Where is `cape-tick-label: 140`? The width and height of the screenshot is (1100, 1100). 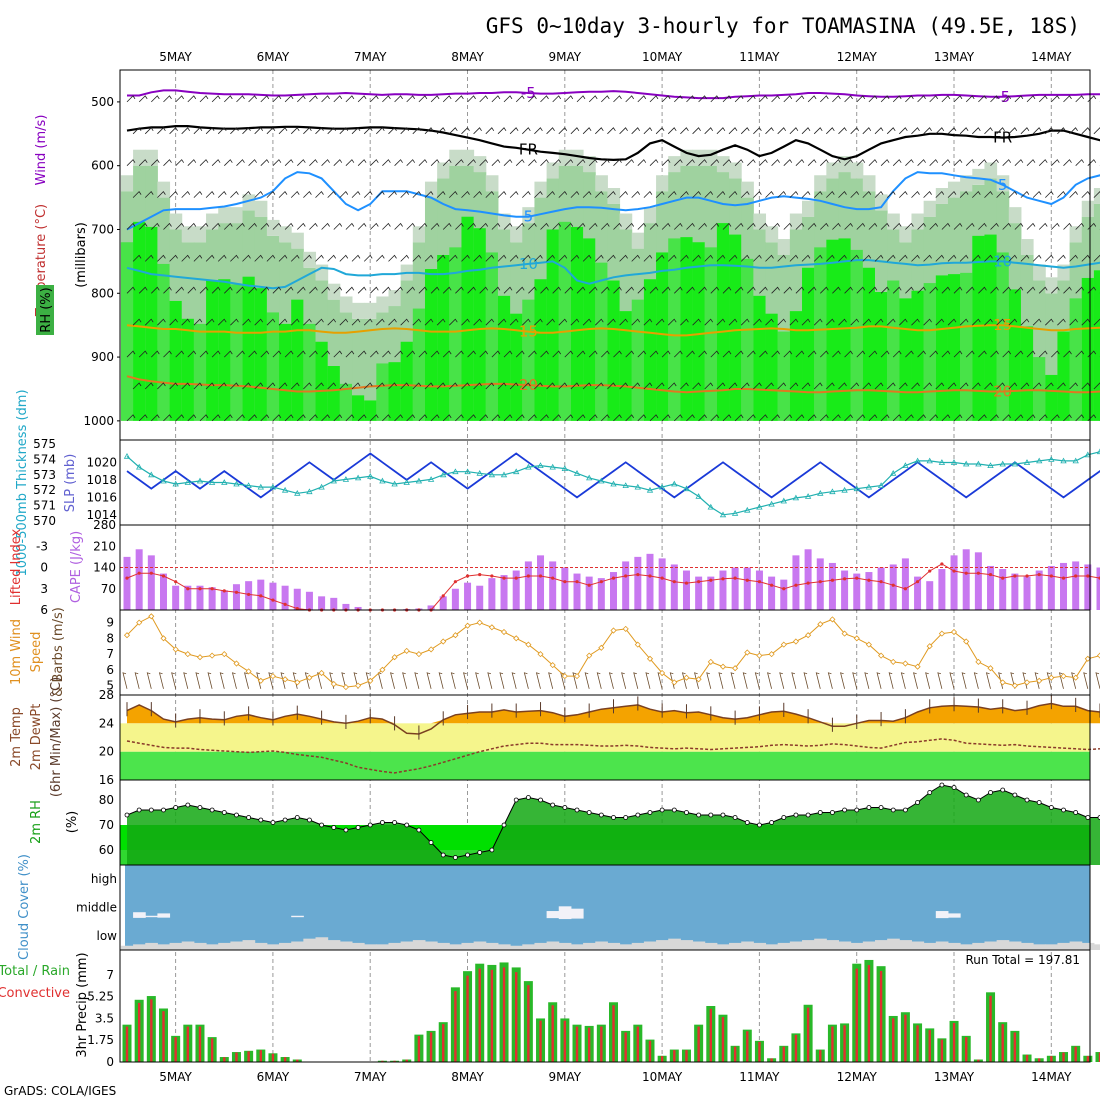
cape-tick-label: 140 is located at coordinates (104, 568).